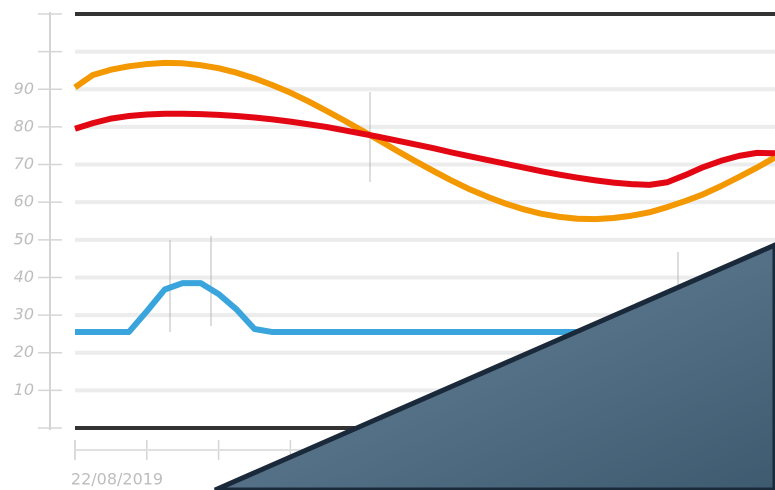 This screenshot has height=490, width=775. What do you see at coordinates (24, 163) in the screenshot?
I see `y-tick-label: 70` at bounding box center [24, 163].